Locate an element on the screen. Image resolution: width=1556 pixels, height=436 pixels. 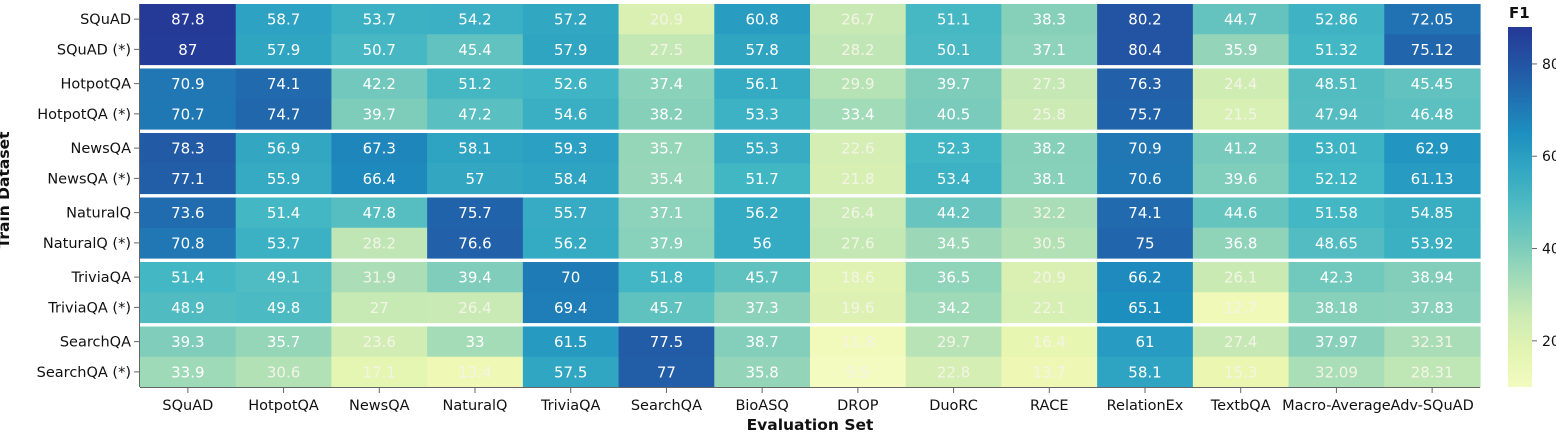
cell-value-label: 21.8 is located at coordinates (857, 179).